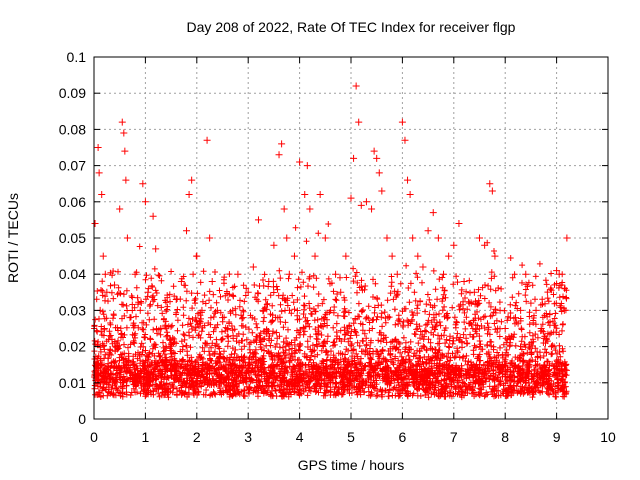  I want to click on y-tick-label: 0.02, so click(72, 347).